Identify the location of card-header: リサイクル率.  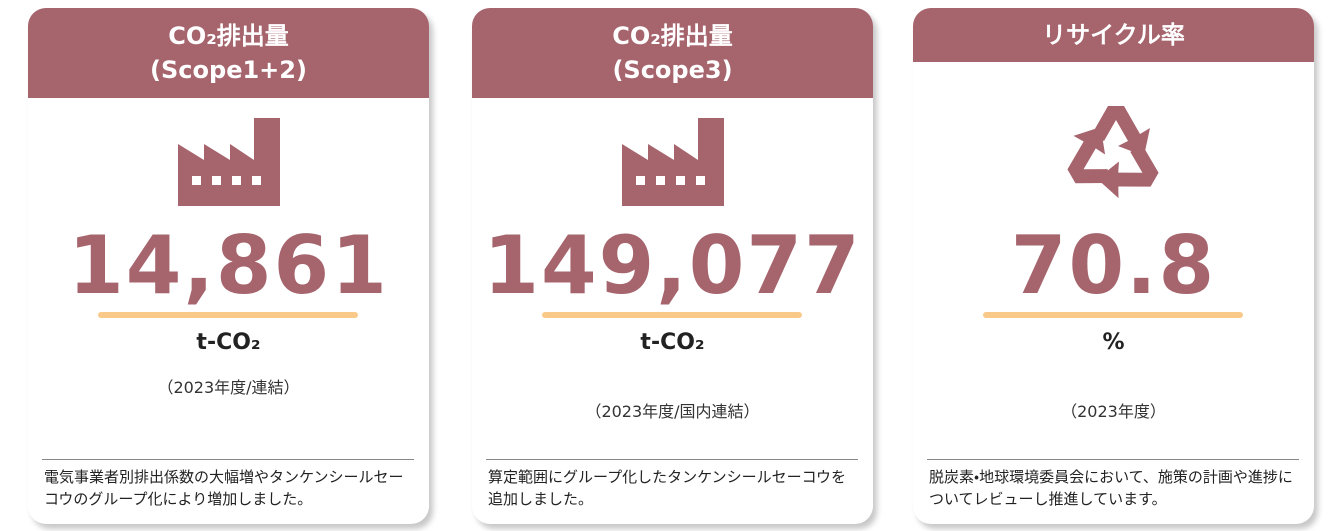
(1113, 35).